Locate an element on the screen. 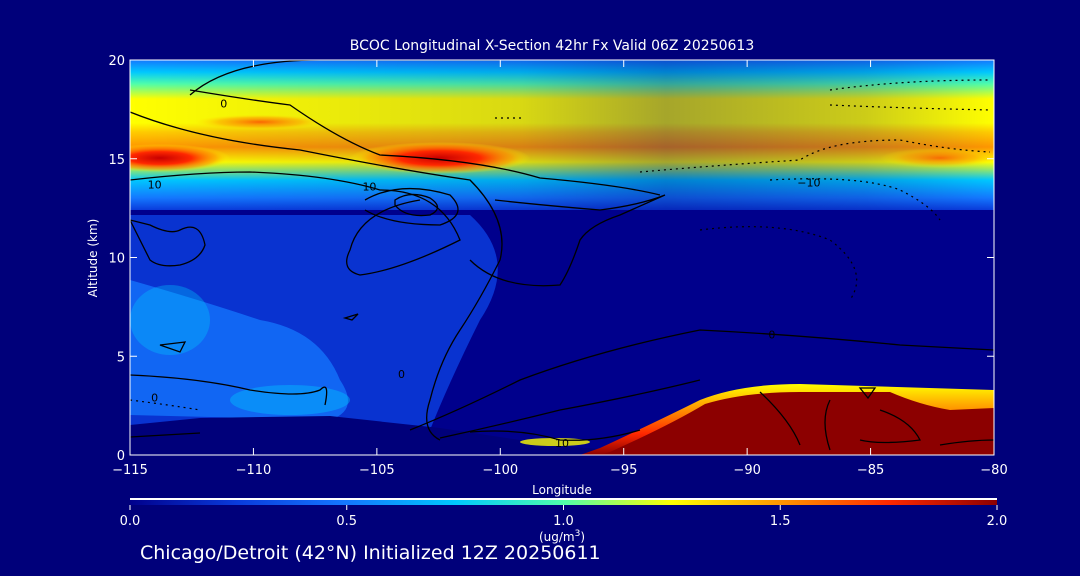  y-axis-label: Altitude (km) is located at coordinates (93, 258).